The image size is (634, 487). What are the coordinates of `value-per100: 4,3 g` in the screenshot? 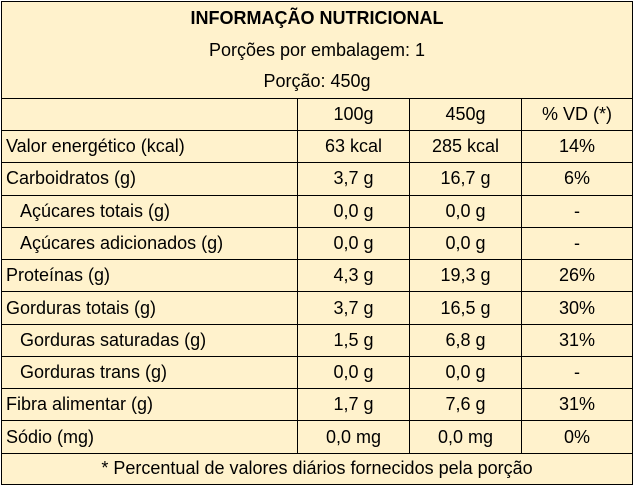 It's located at (353, 276).